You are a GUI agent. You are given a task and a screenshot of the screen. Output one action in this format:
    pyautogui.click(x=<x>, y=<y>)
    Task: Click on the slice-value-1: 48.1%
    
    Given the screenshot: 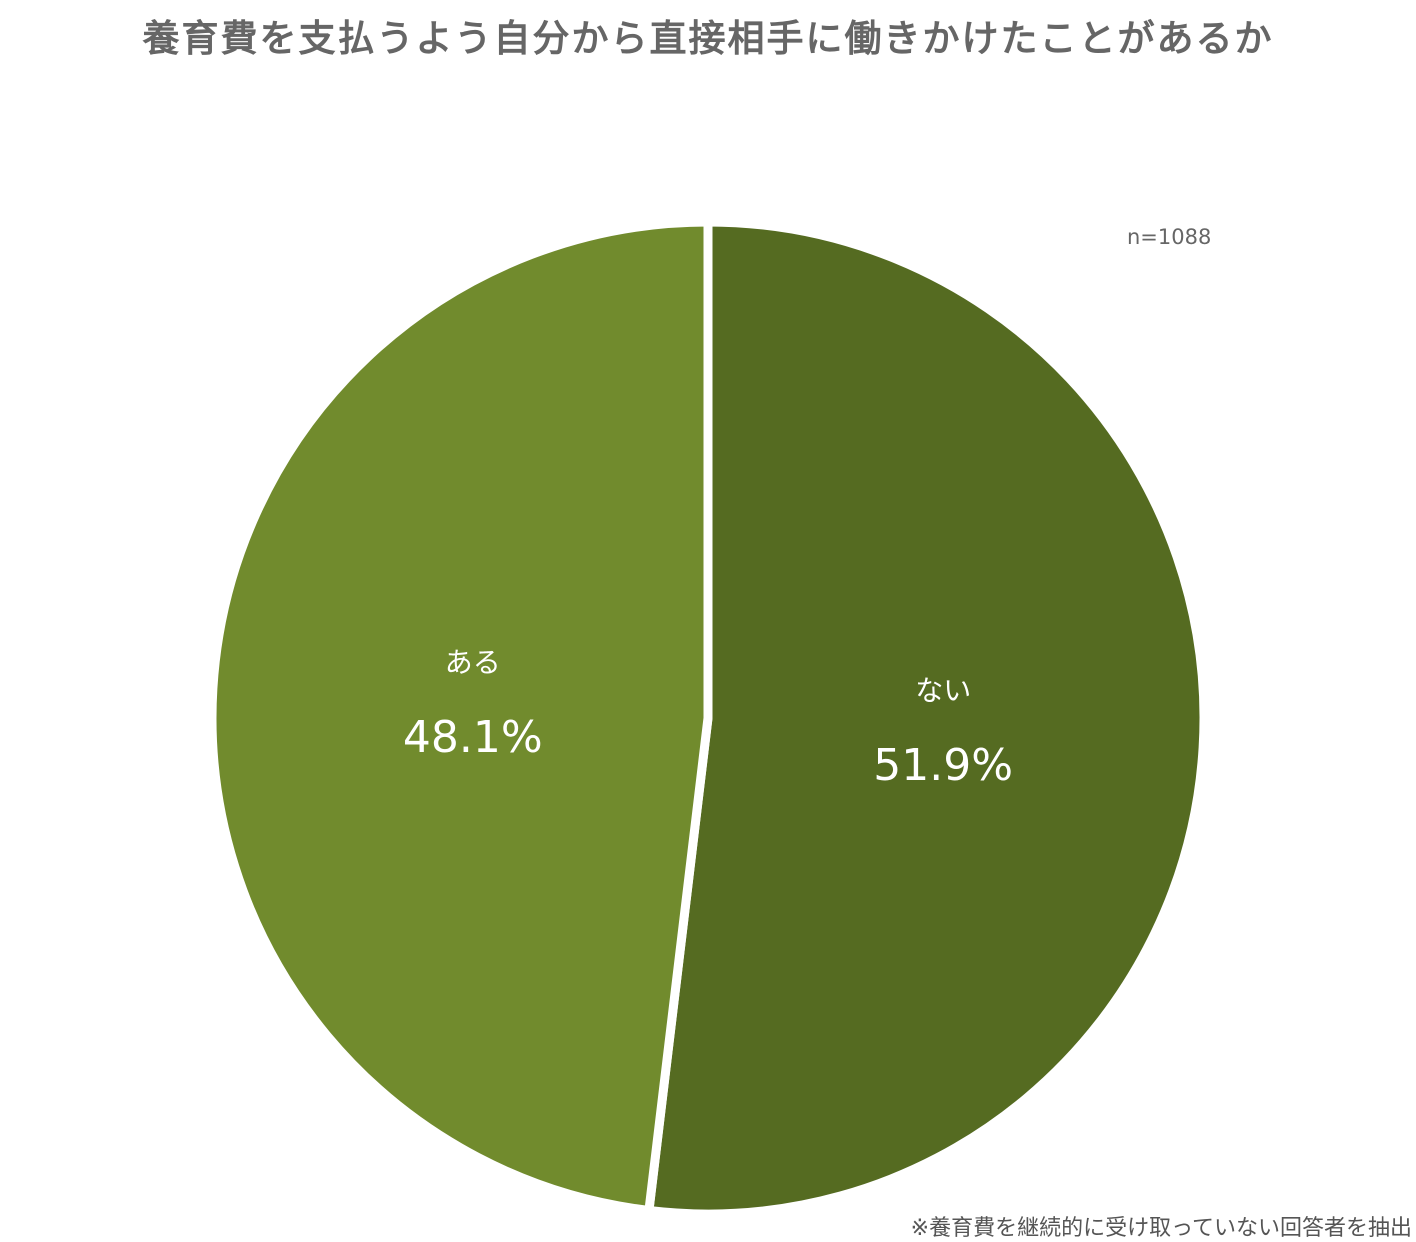 What is the action you would take?
    pyautogui.click(x=473, y=737)
    